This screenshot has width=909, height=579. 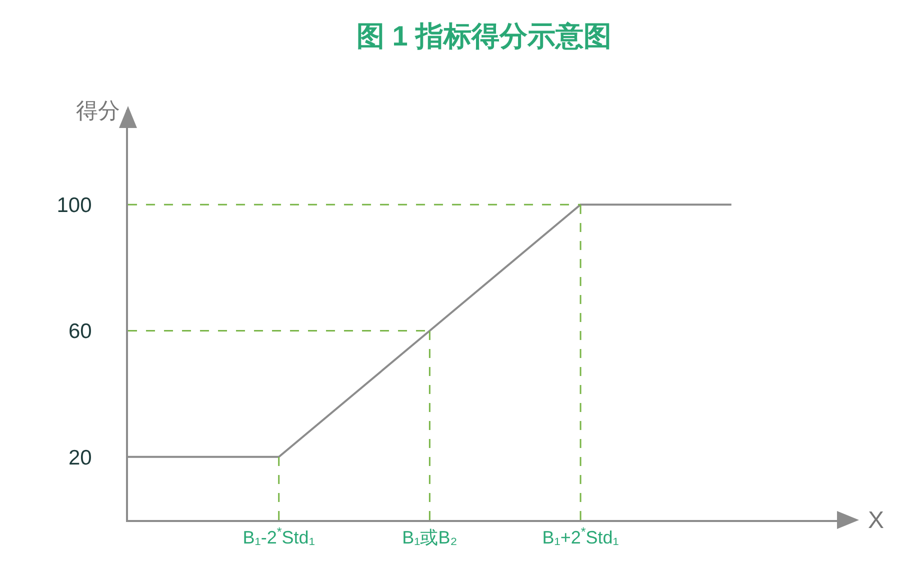 I want to click on y-tick-label: 20, so click(x=80, y=458).